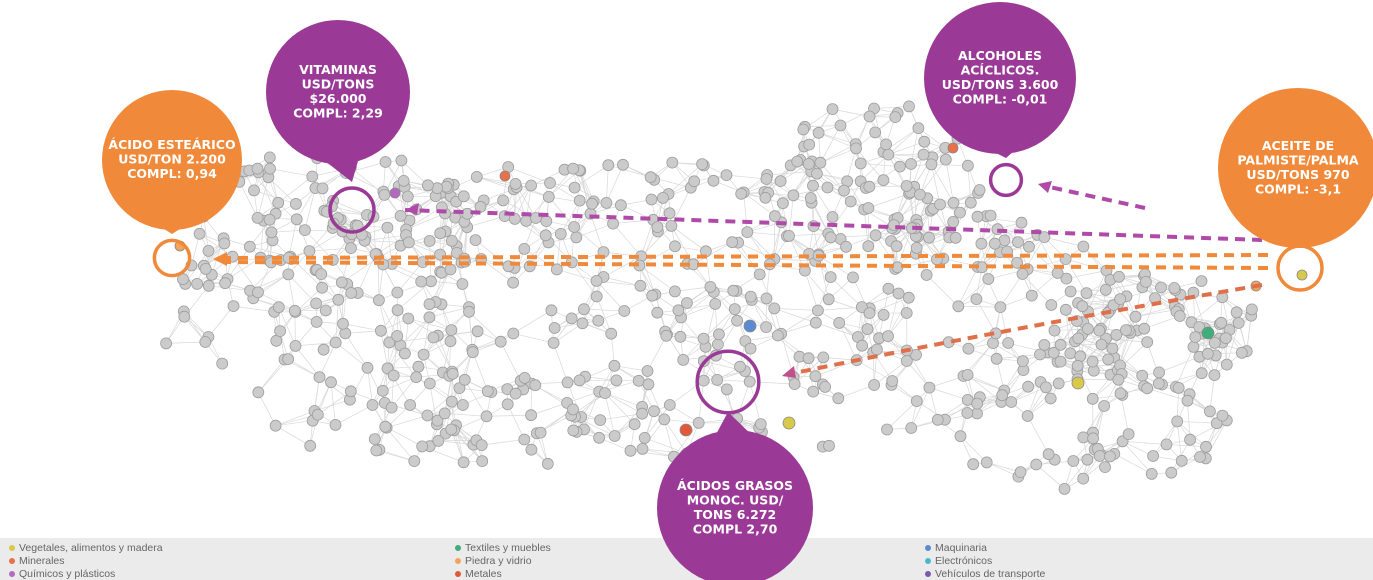  Describe the element at coordinates (735, 485) in the screenshot. I see `callout-text: ÁCIDOS GRASOS` at that location.